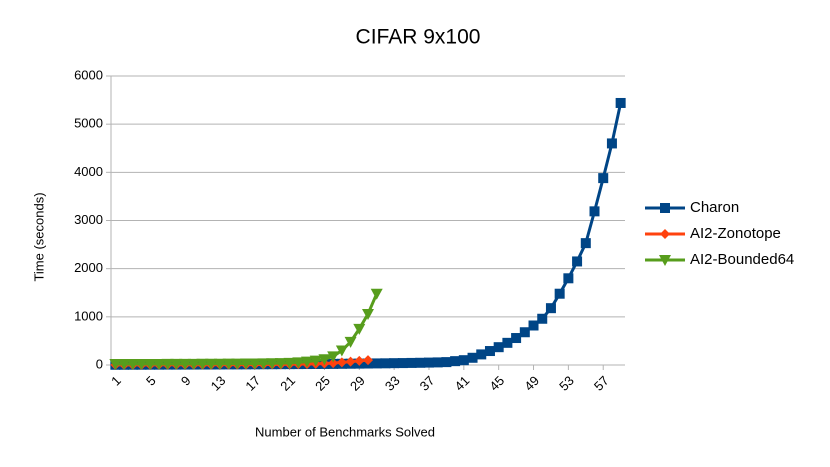 This screenshot has width=830, height=467. Describe the element at coordinates (496, 383) in the screenshot. I see `x-tick-label: 45` at that location.